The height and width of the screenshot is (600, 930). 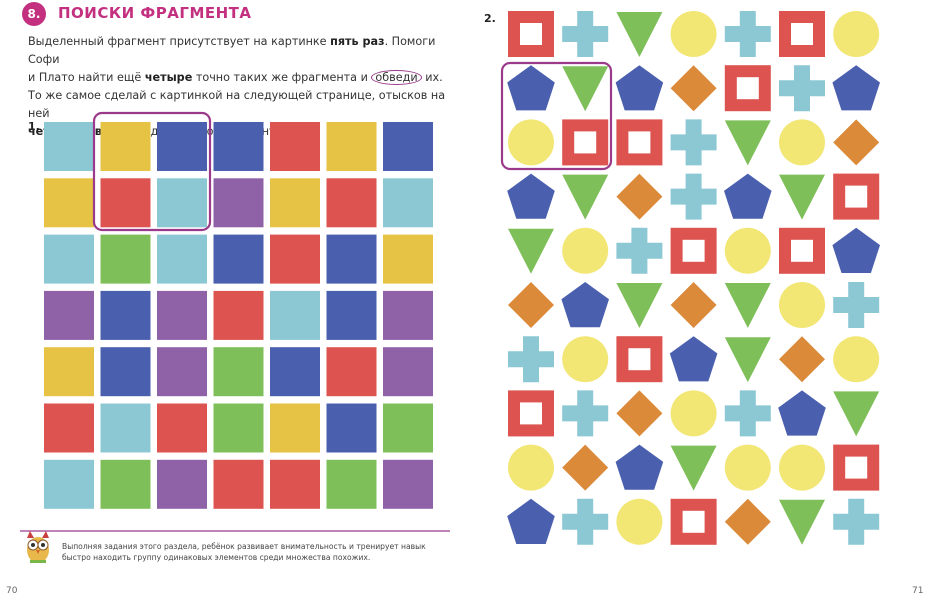 I want to click on task-label: 2., so click(x=490, y=18).